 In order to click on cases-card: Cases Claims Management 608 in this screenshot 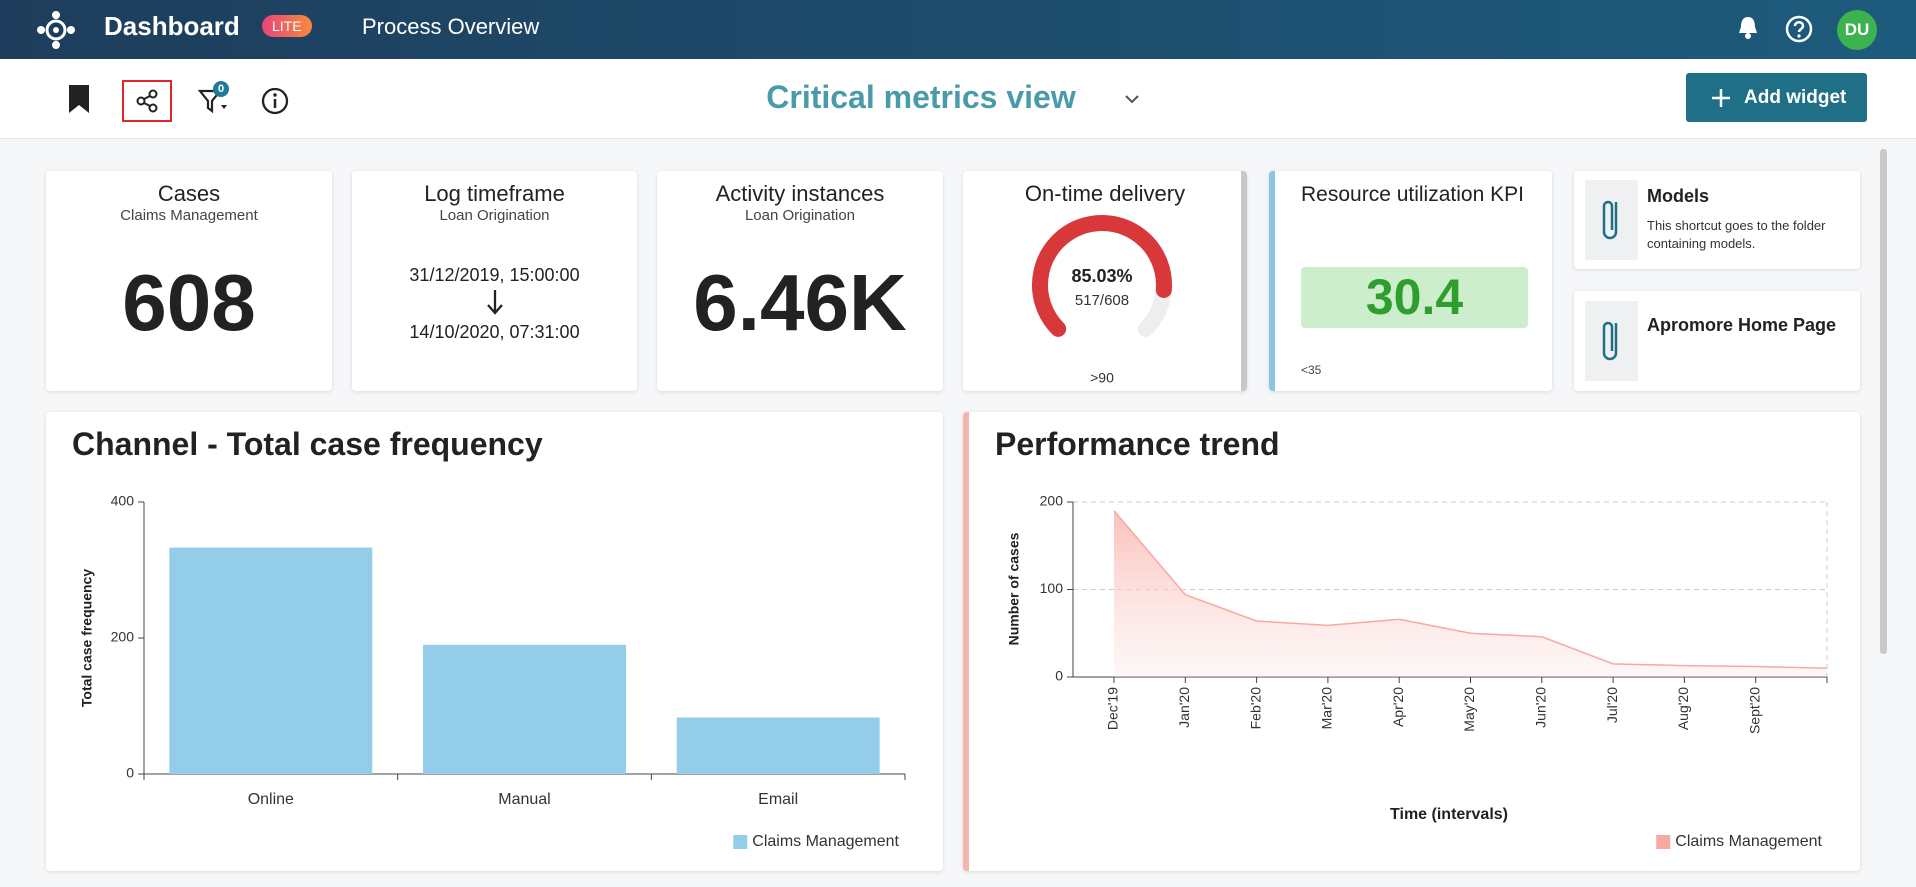, I will do `click(189, 281)`.